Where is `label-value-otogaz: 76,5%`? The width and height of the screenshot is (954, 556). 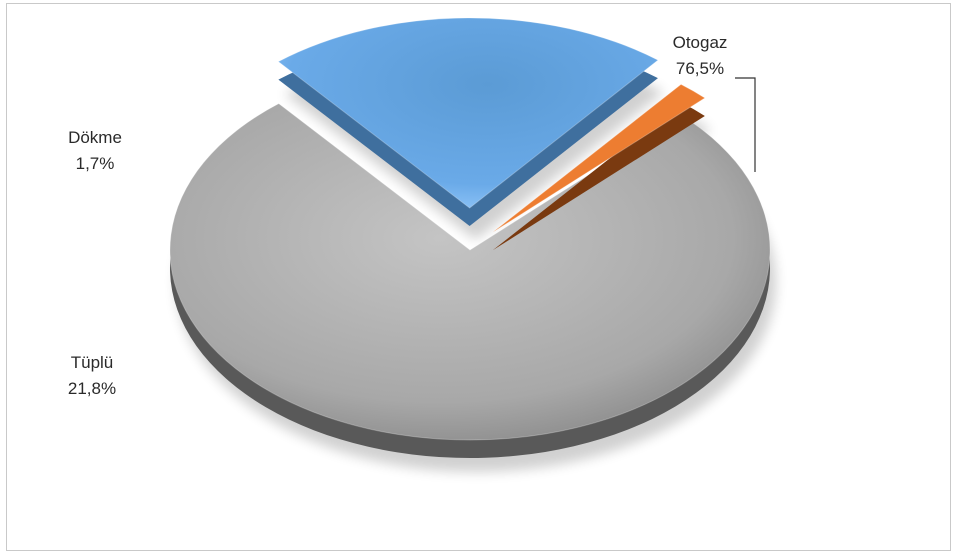 label-value-otogaz: 76,5% is located at coordinates (700, 68).